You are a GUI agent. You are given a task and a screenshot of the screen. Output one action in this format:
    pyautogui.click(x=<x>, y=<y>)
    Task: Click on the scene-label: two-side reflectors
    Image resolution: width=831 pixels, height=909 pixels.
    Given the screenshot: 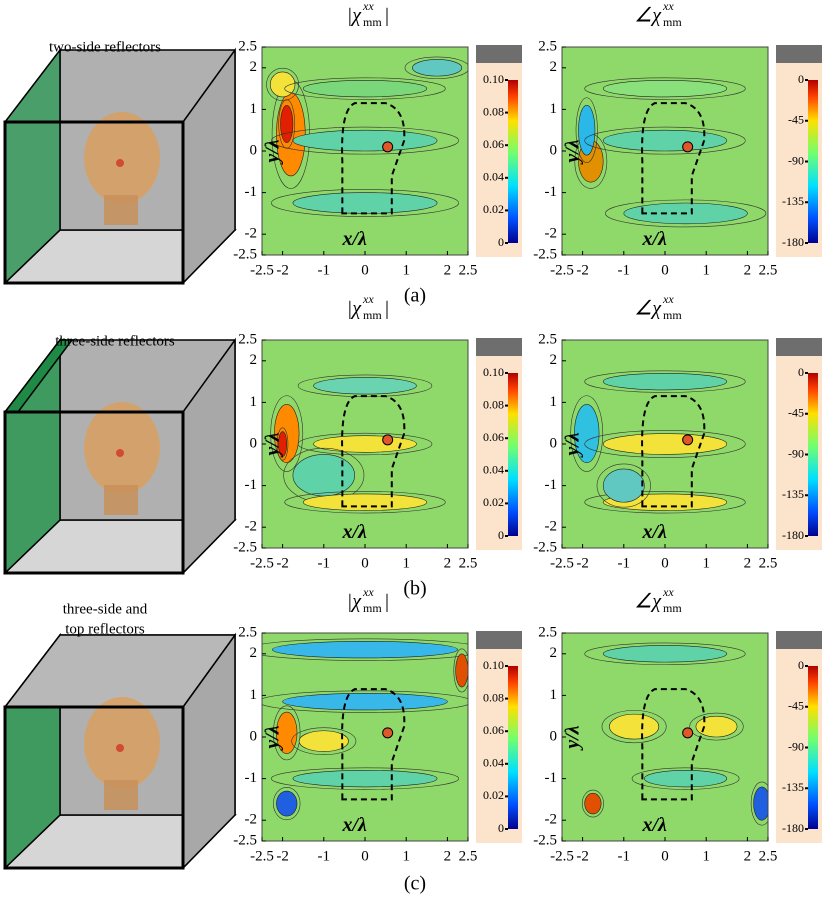 What is the action you would take?
    pyautogui.click(x=105, y=47)
    